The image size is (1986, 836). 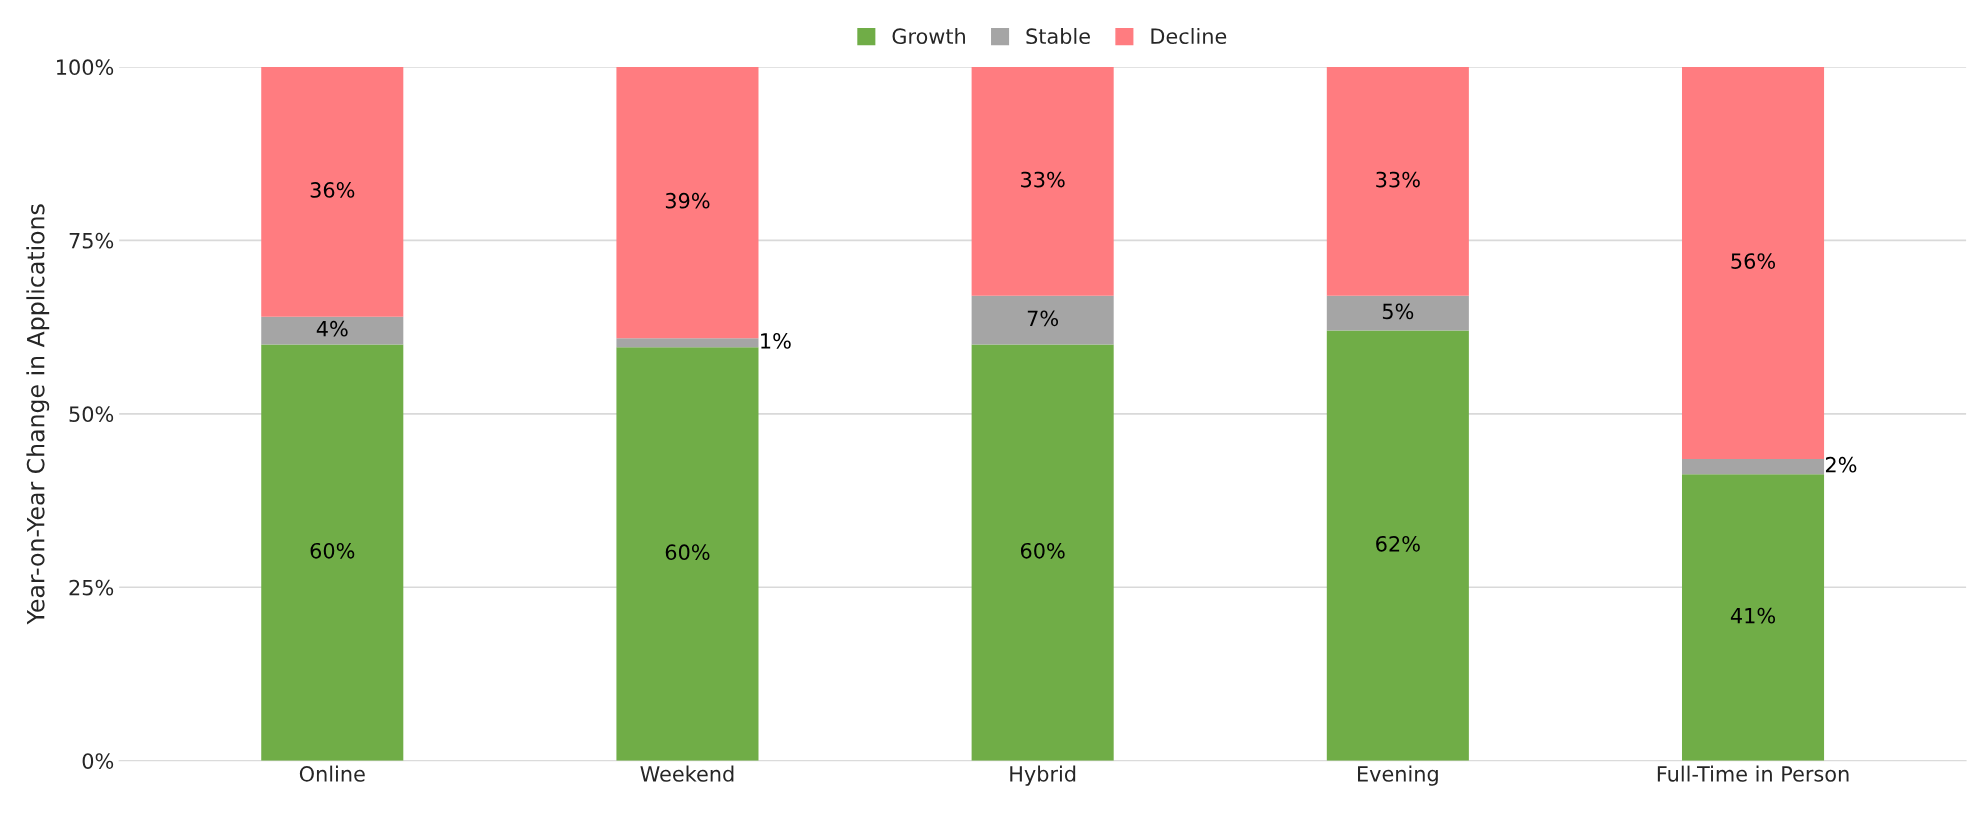 What do you see at coordinates (1753, 773) in the screenshot?
I see `x-tick-label: Full-Time in Person` at bounding box center [1753, 773].